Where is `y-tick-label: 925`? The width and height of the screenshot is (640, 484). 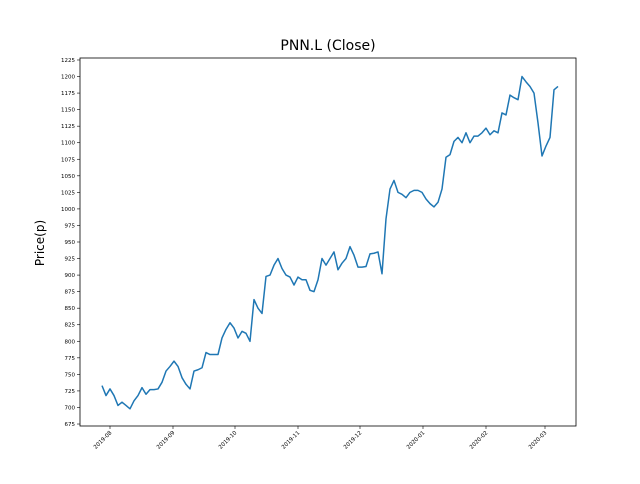 y-tick-label: 925 is located at coordinates (70, 260).